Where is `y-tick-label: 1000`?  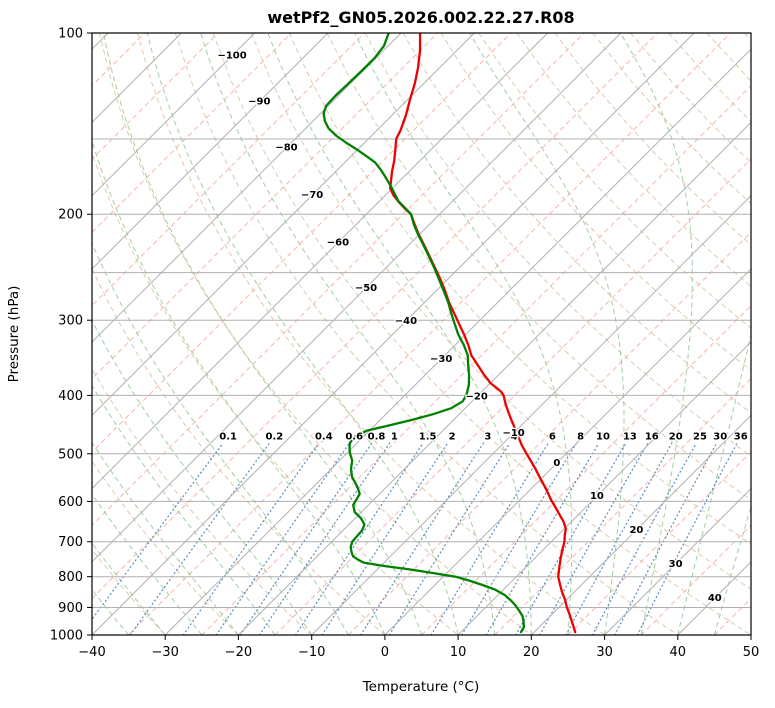 y-tick-label: 1000 is located at coordinates (66, 636).